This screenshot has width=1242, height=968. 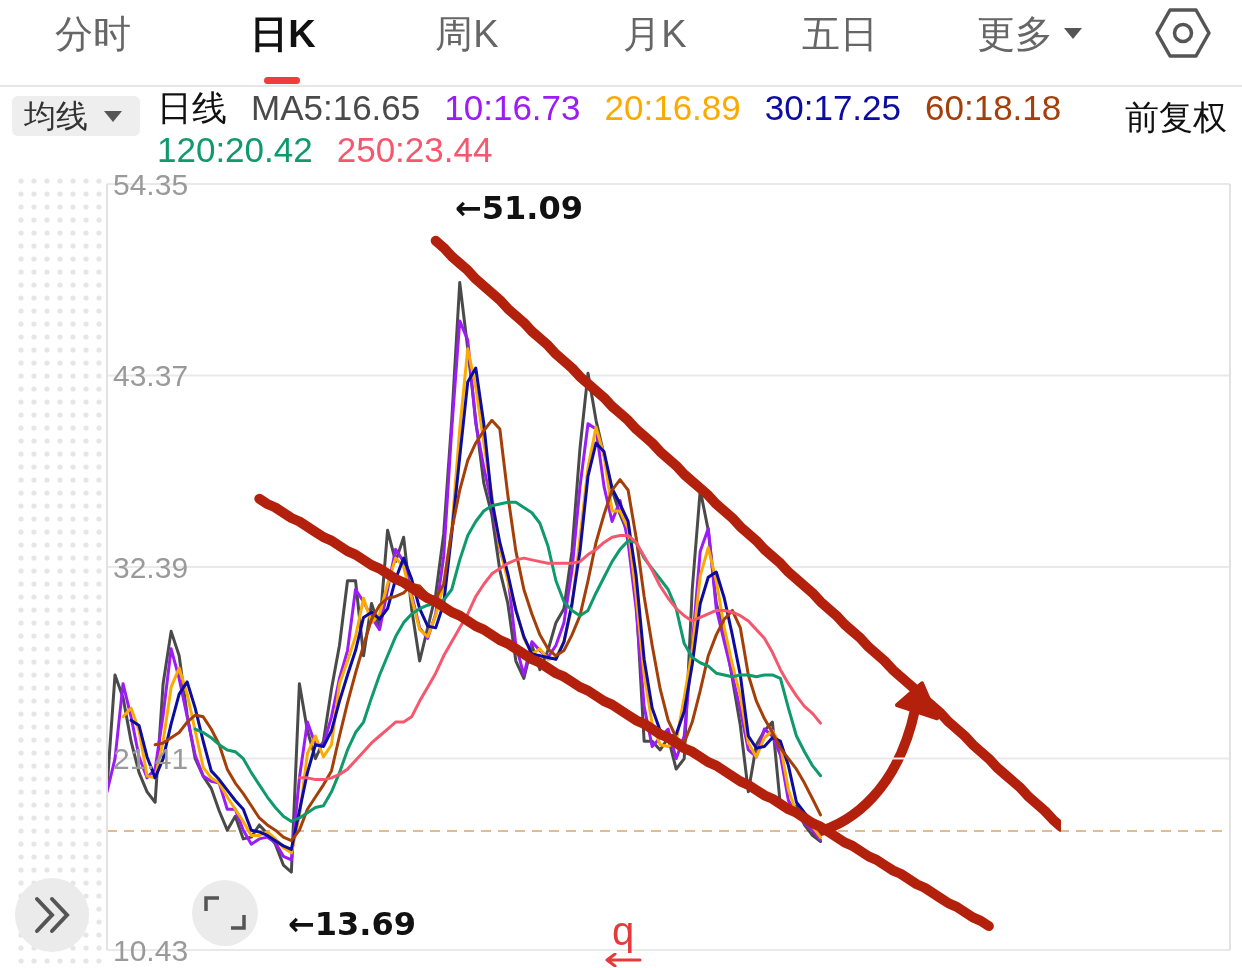 What do you see at coordinates (833, 108) in the screenshot?
I see `text: 30:17.25` at bounding box center [833, 108].